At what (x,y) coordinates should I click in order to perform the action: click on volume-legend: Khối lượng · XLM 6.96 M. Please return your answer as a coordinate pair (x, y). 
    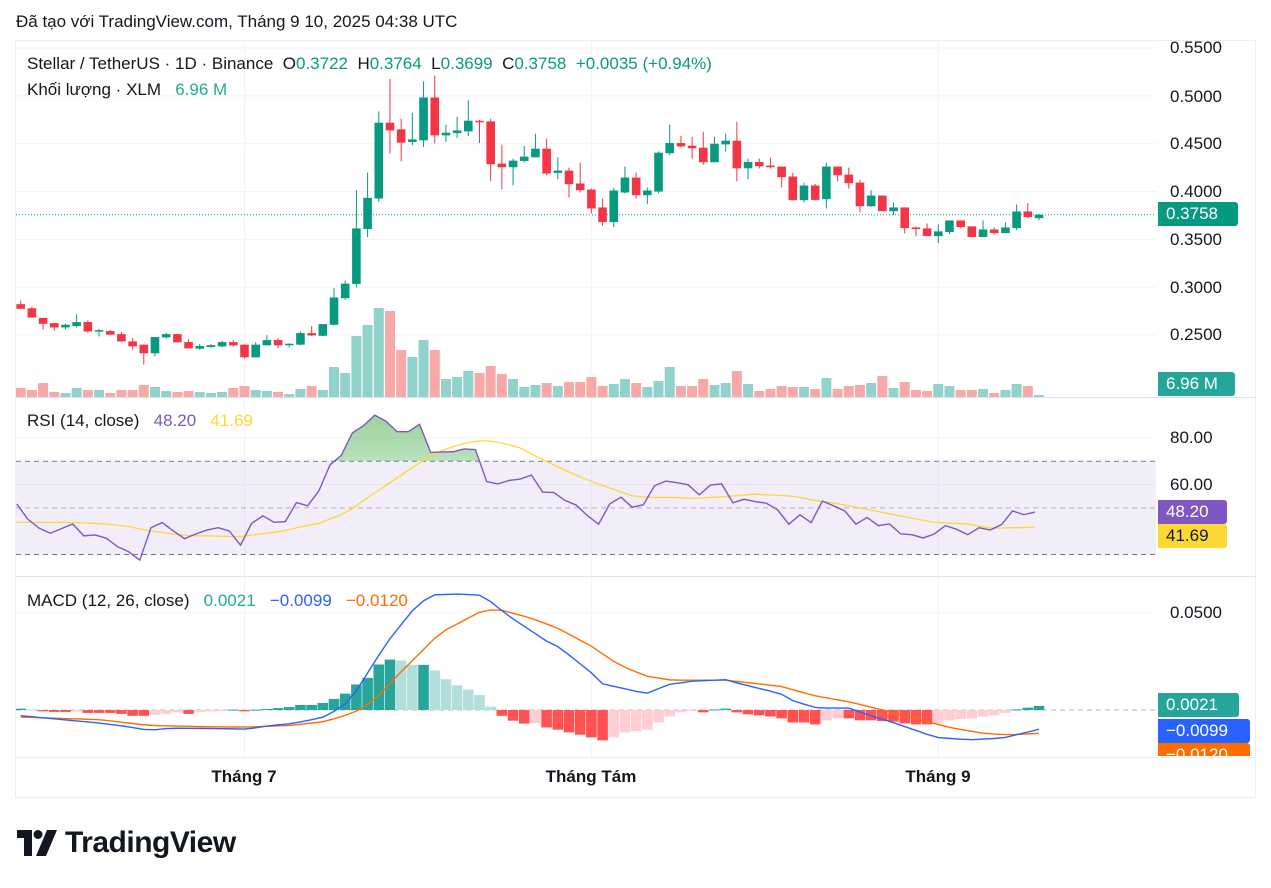
    Looking at the image, I should click on (127, 90).